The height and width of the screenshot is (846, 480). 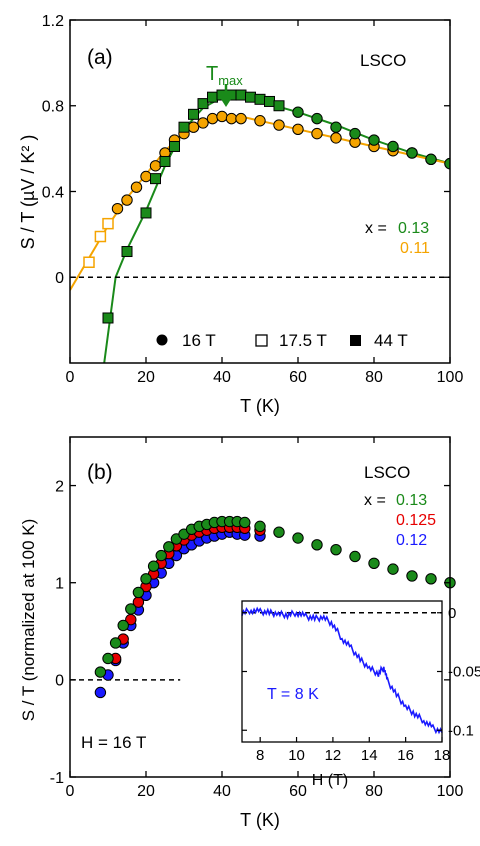 I want to click on inset-x-tick-label: 18, so click(x=442, y=755).